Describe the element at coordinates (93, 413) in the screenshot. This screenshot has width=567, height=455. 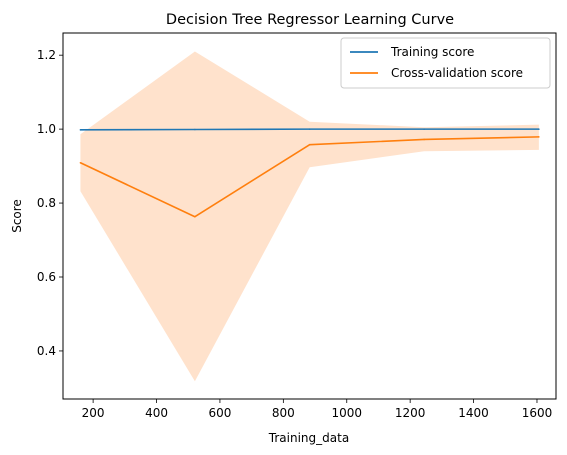
I see `x-tick-label: 200` at that location.